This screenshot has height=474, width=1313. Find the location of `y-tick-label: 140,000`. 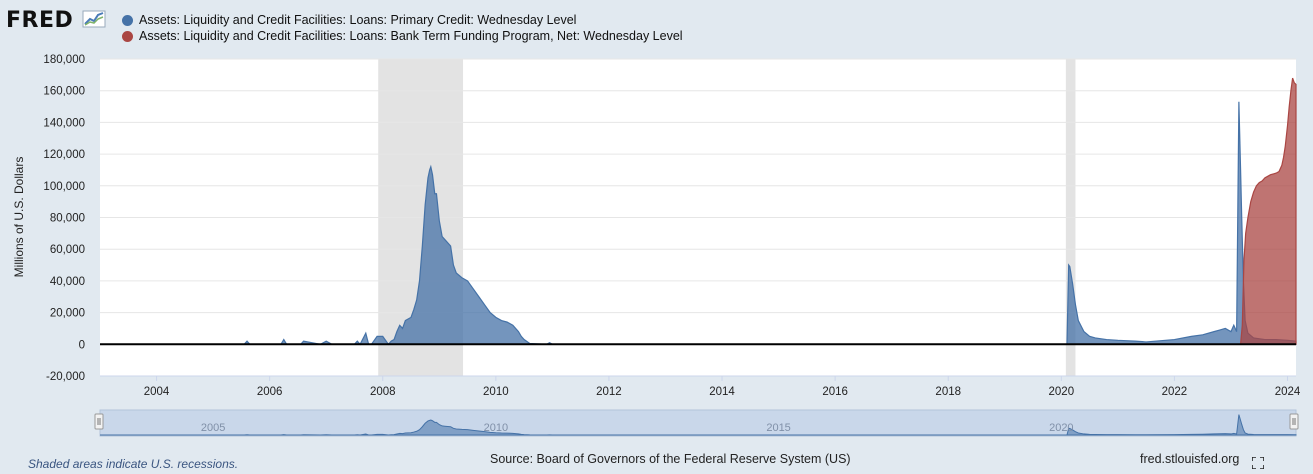

y-tick-label: 140,000 is located at coordinates (64, 123).